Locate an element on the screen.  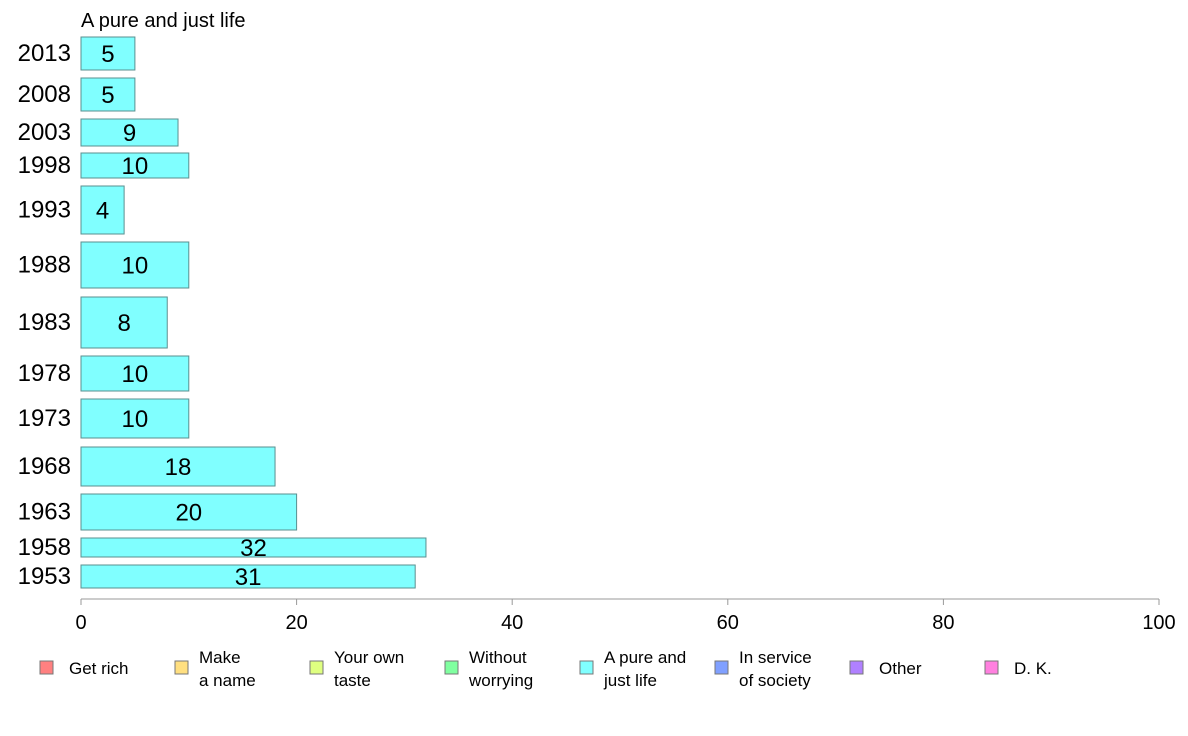
bar-1998 is located at coordinates (135, 165).